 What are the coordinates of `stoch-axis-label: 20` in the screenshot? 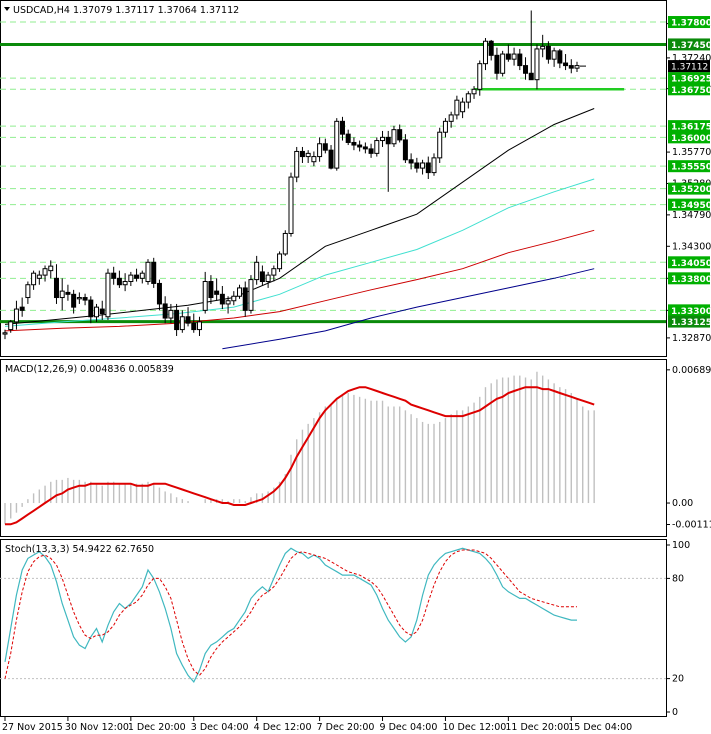 It's located at (678, 679).